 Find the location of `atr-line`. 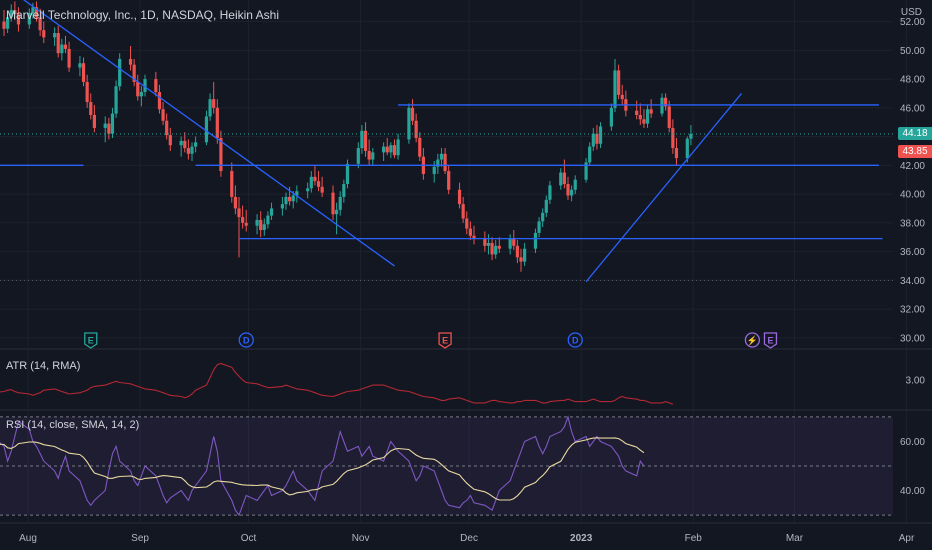

atr-line is located at coordinates (336, 383).